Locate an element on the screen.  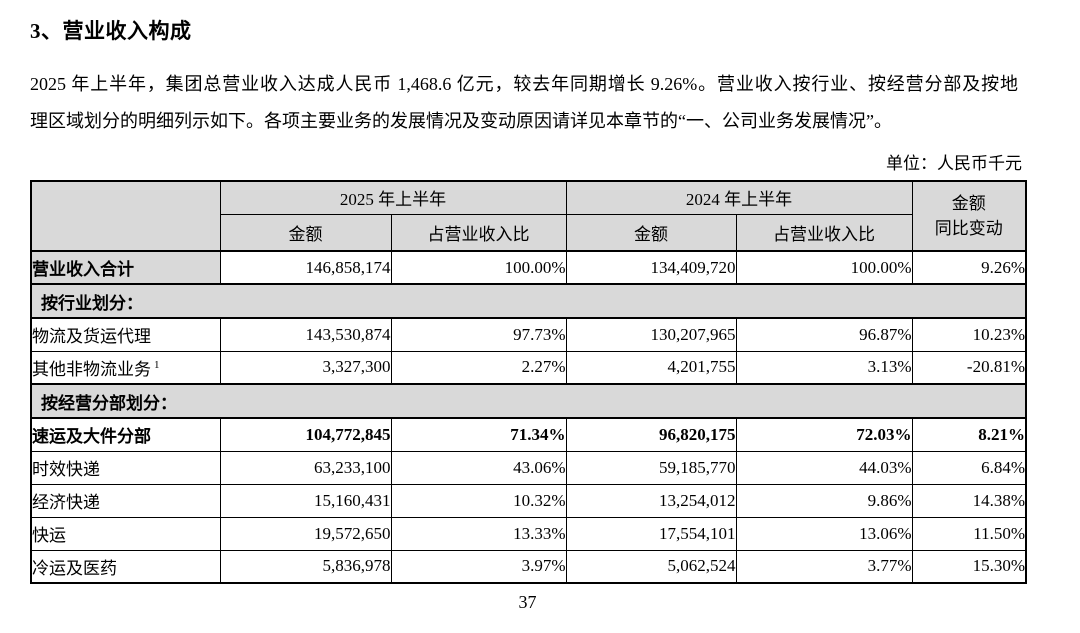
yoy-change-cell: 6.84% is located at coordinates (969, 467).